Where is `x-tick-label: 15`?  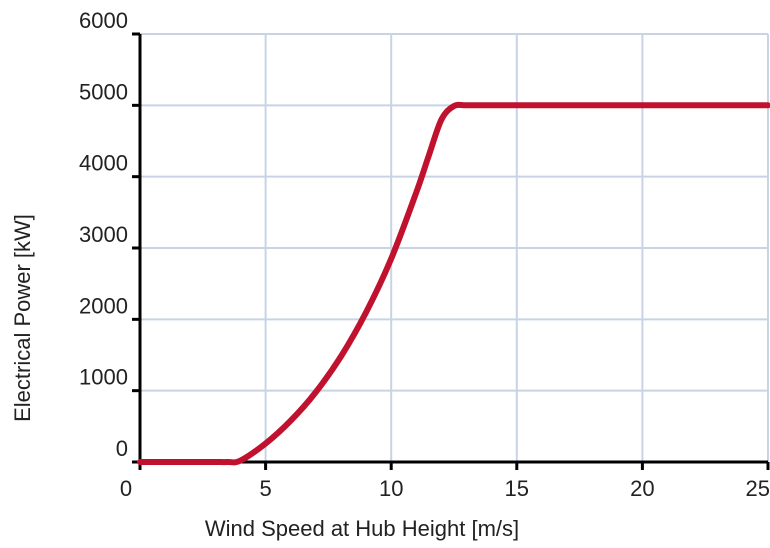
x-tick-label: 15 is located at coordinates (517, 488).